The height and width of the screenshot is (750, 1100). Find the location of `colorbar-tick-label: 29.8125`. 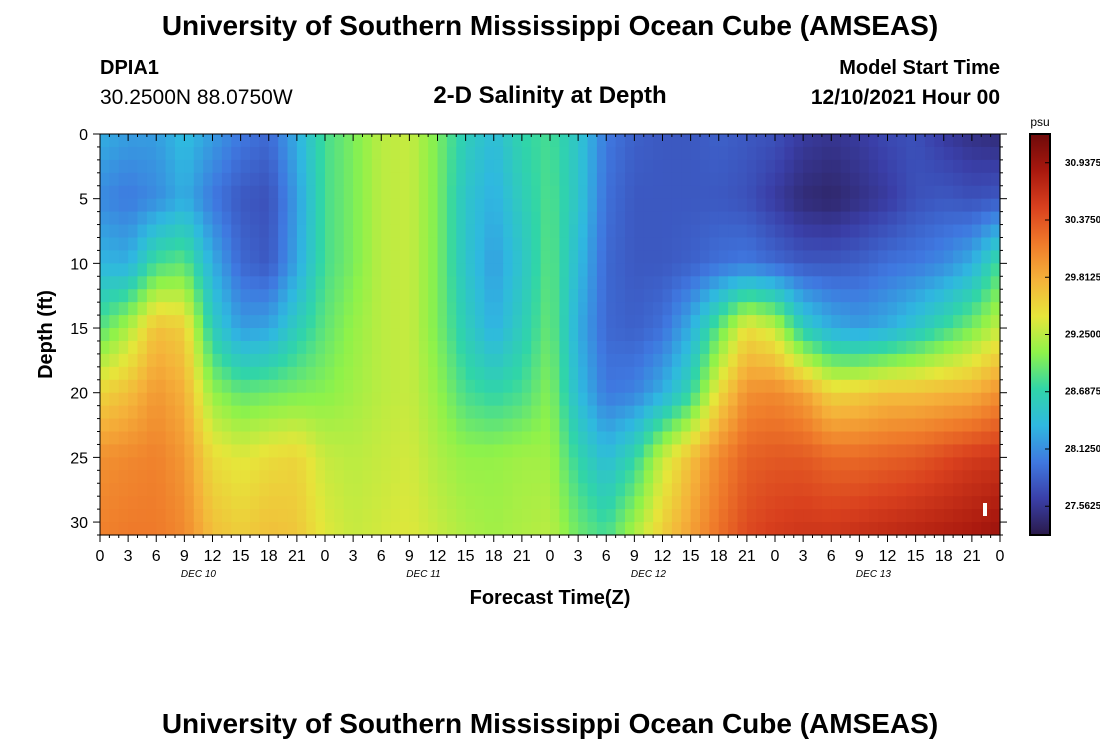

colorbar-tick-label: 29.8125 is located at coordinates (1082, 277).